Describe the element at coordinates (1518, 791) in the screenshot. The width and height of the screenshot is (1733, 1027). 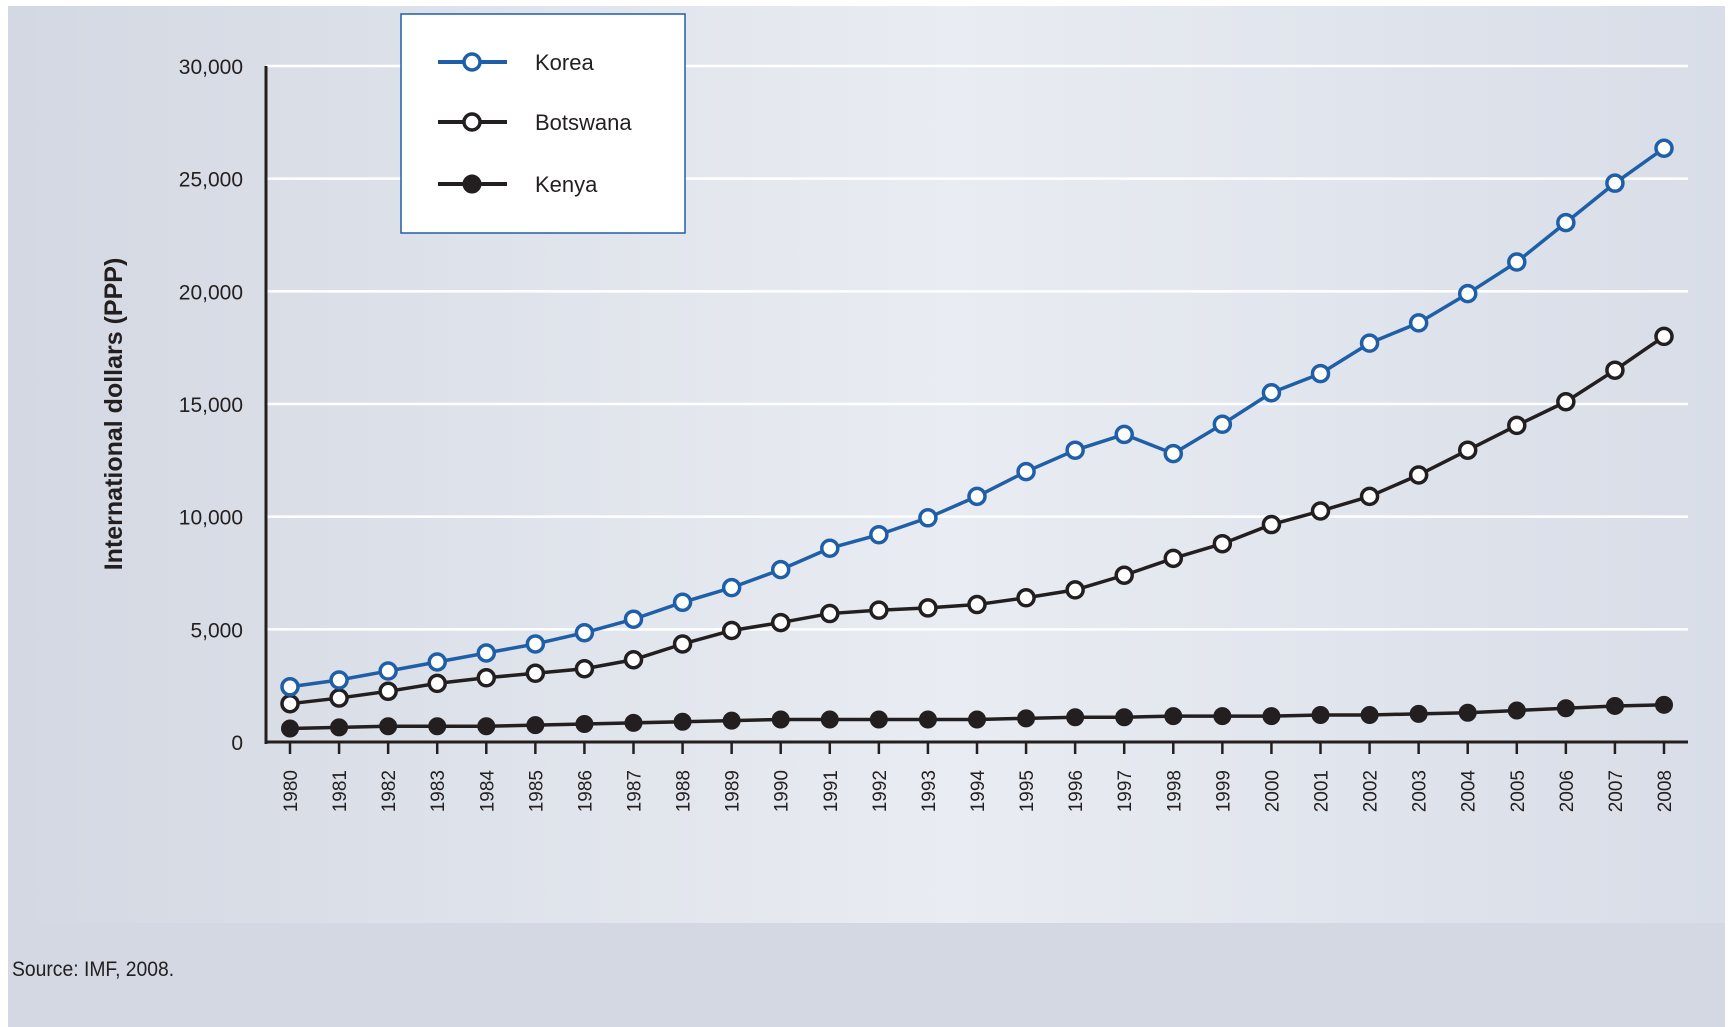
I see `x-tick-label: 2005` at that location.